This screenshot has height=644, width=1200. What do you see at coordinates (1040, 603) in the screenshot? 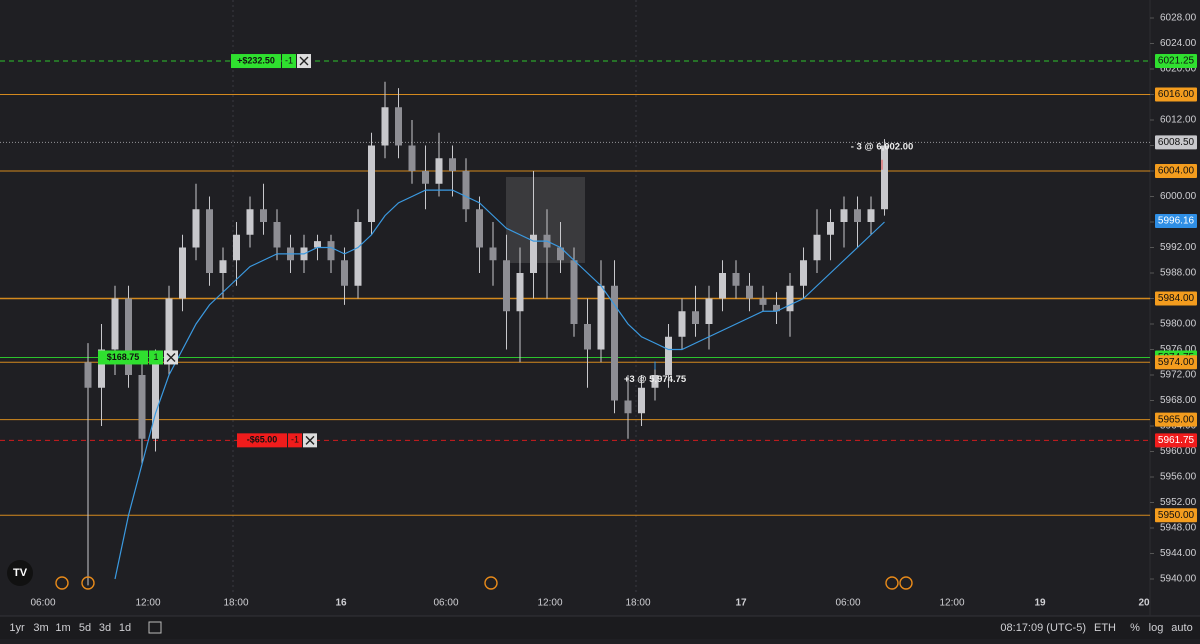
I see `x-tick-label: 19` at bounding box center [1040, 603].